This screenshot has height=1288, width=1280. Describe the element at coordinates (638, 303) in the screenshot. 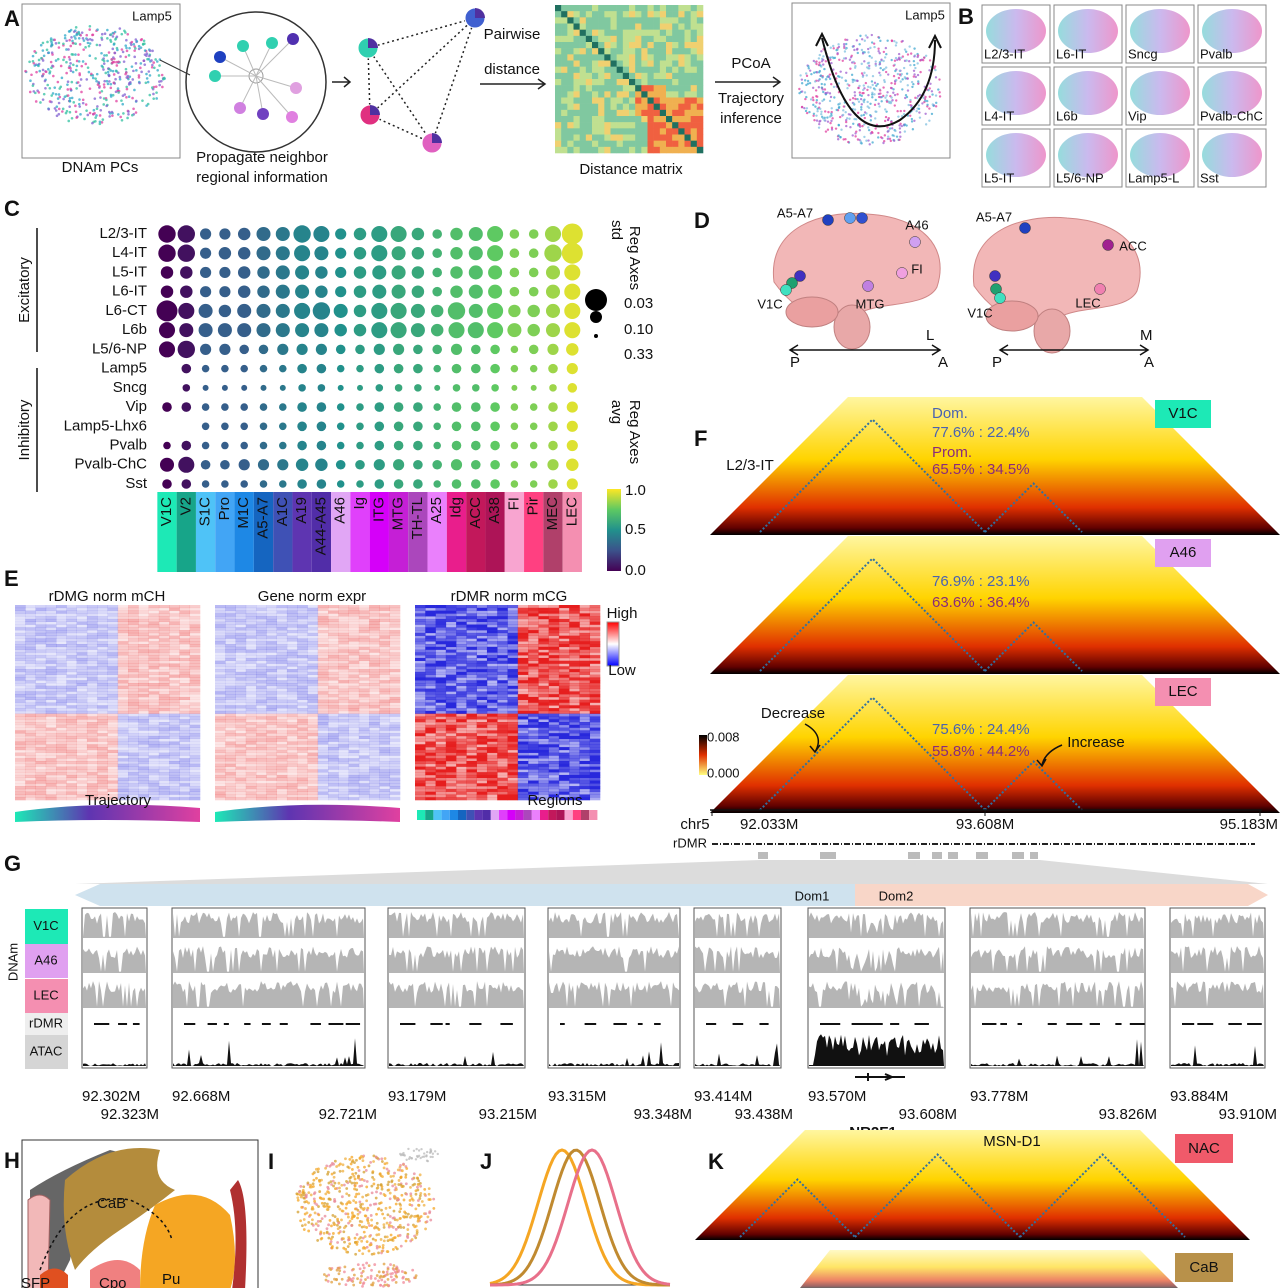

I see `size-legend-label: 0.03` at that location.